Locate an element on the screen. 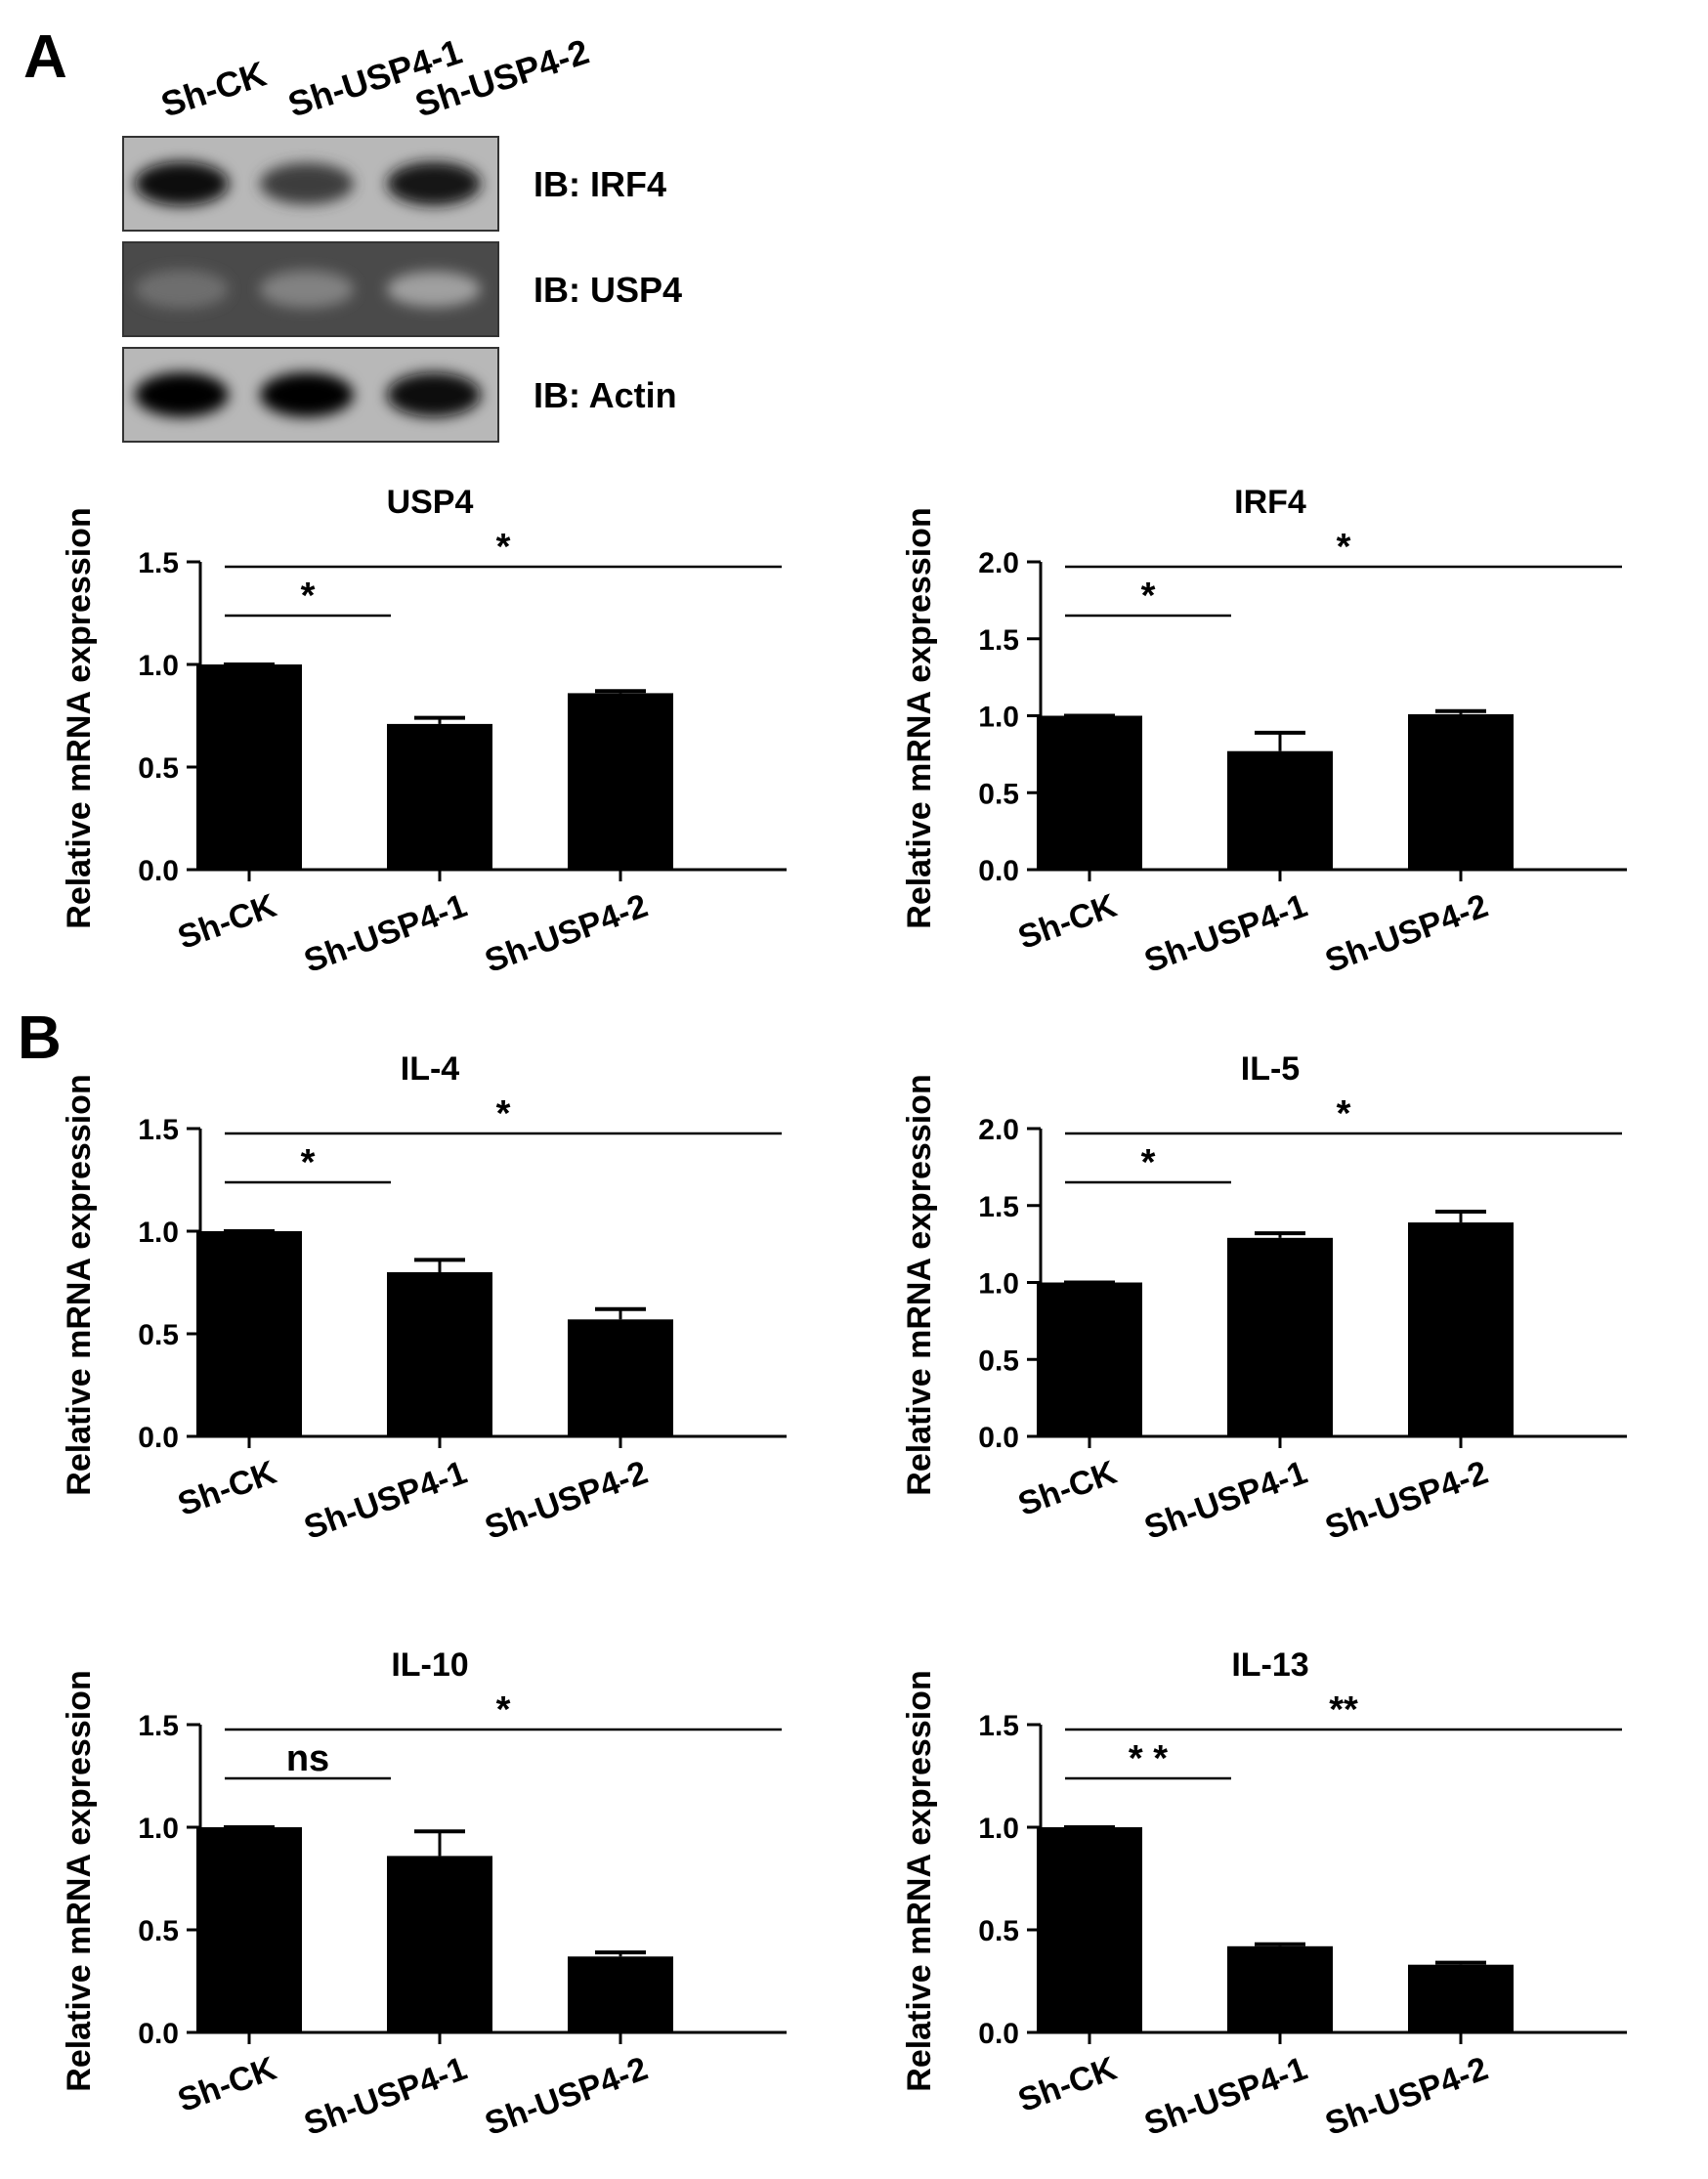 Image resolution: width=1708 pixels, height=2179 pixels. significance-label: * * is located at coordinates (1148, 1758).